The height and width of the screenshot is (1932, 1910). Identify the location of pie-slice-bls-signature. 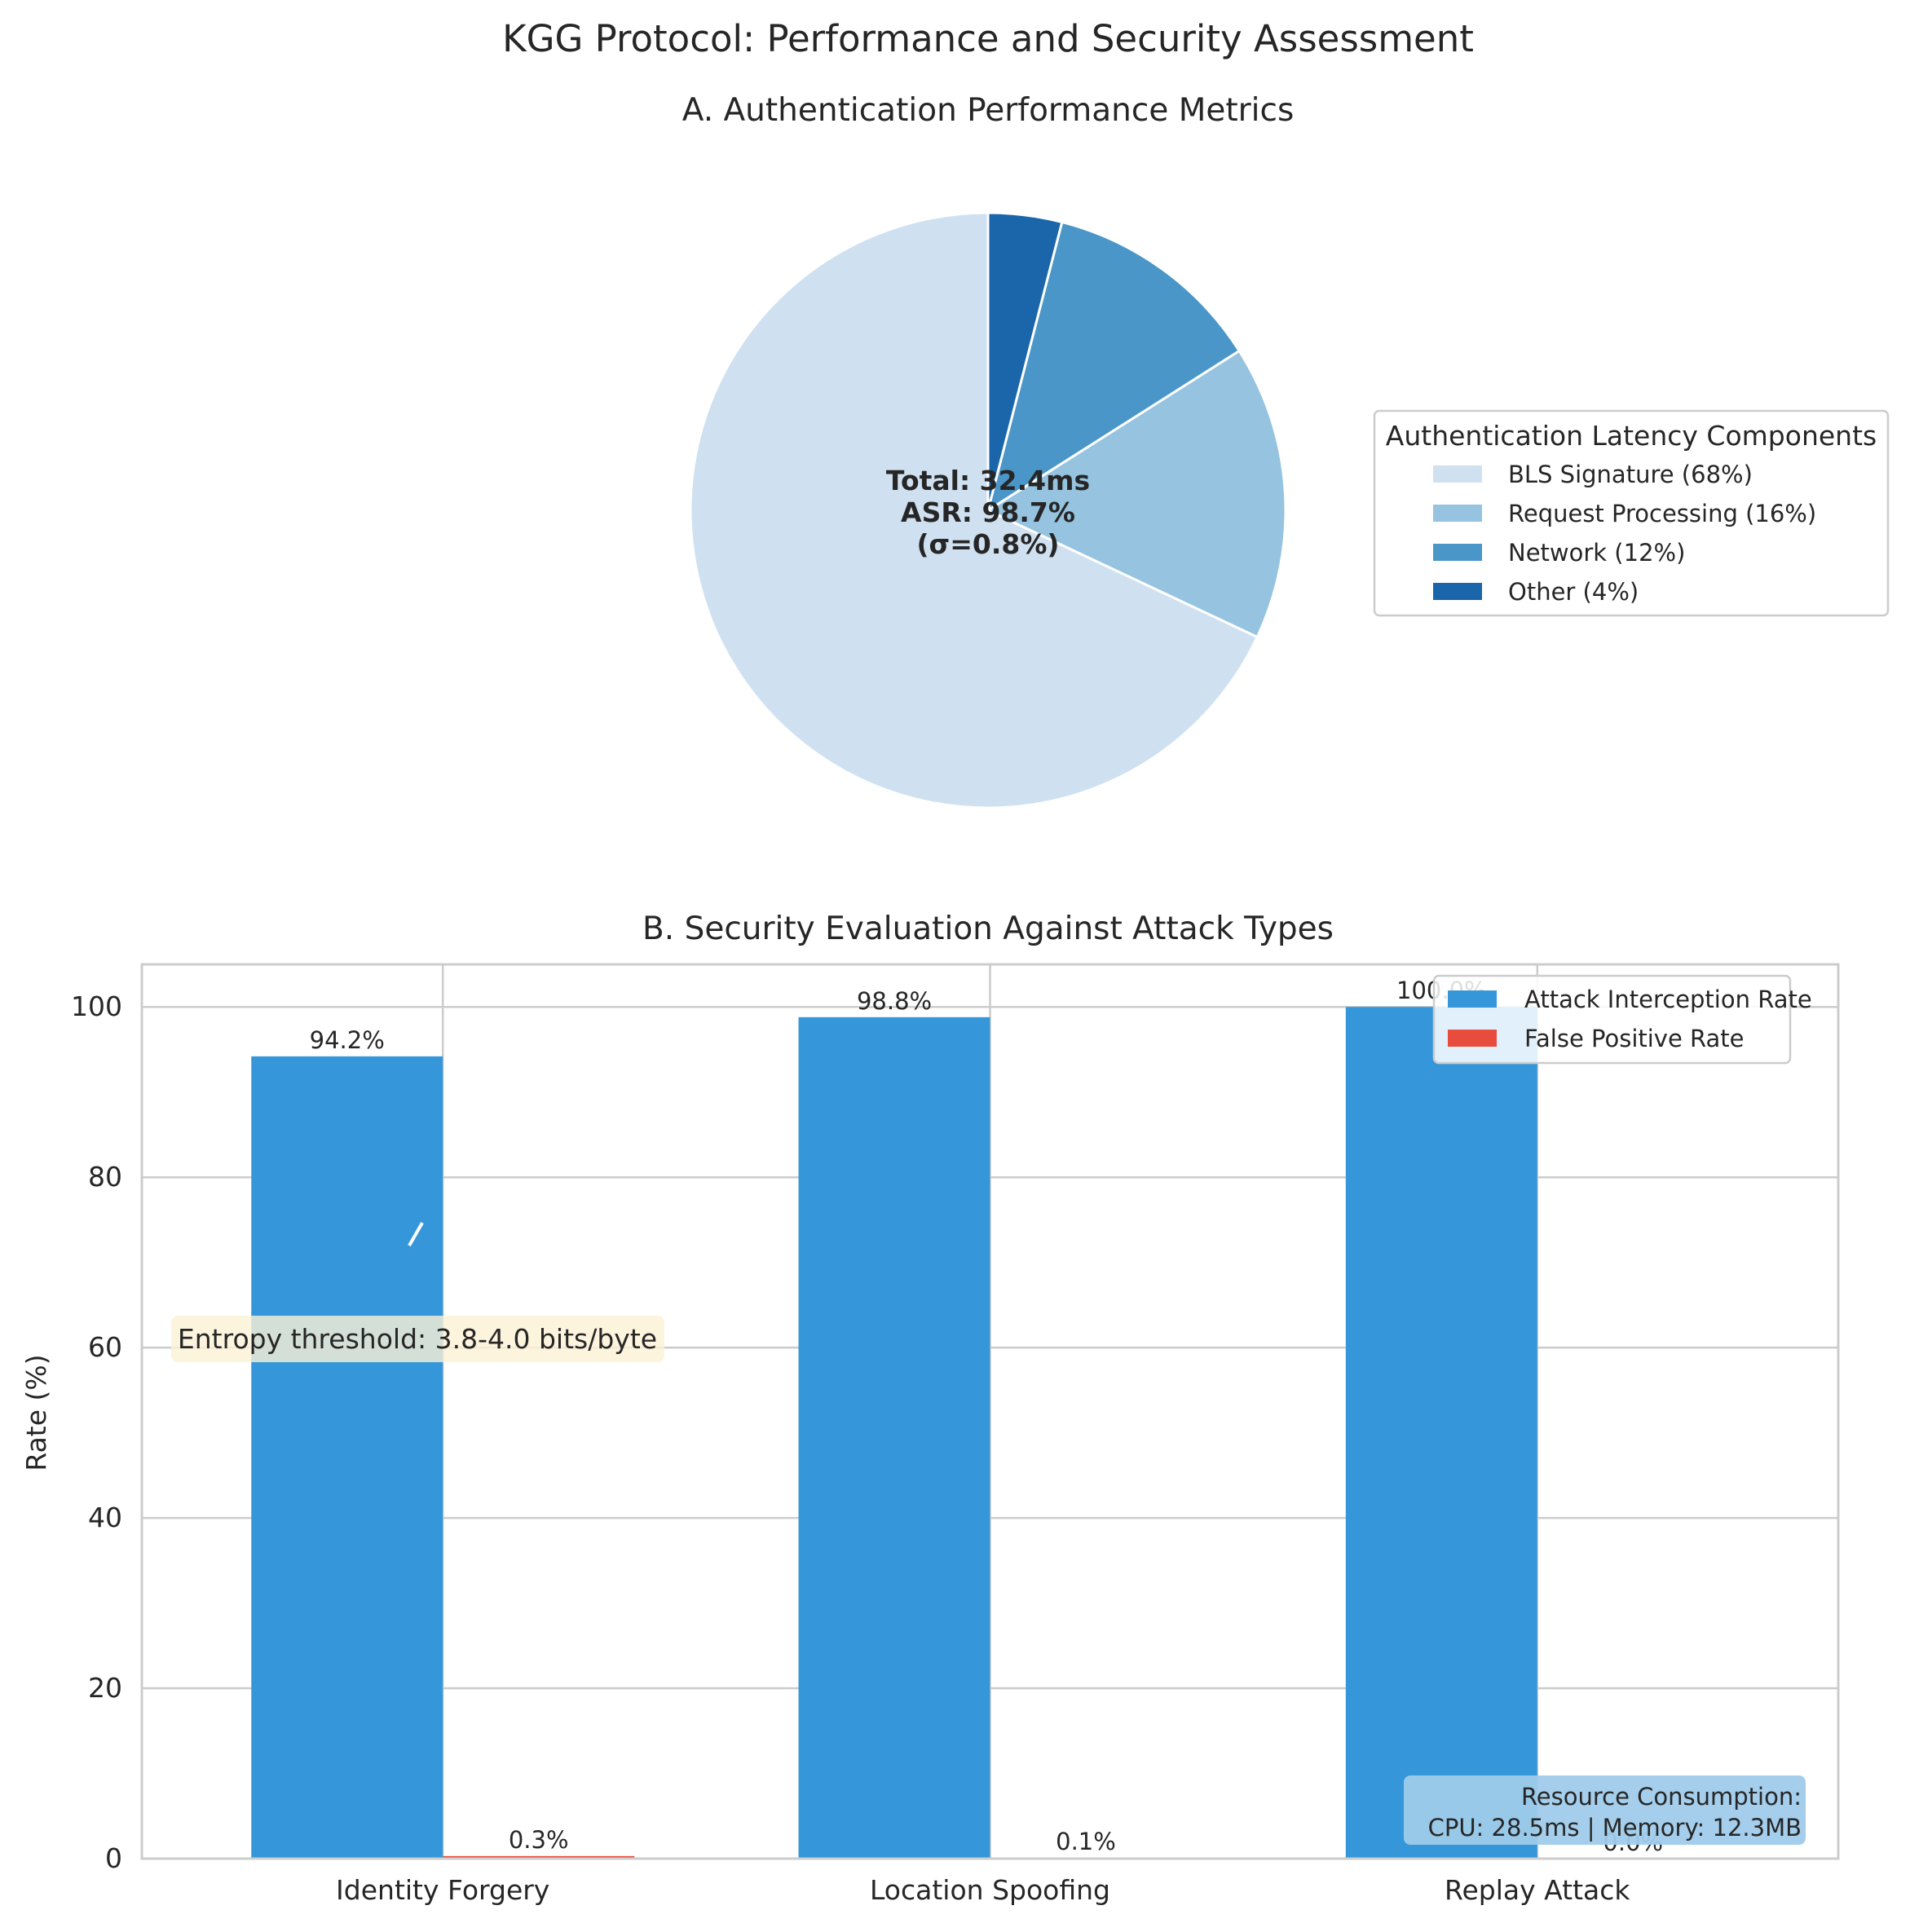
(974, 510).